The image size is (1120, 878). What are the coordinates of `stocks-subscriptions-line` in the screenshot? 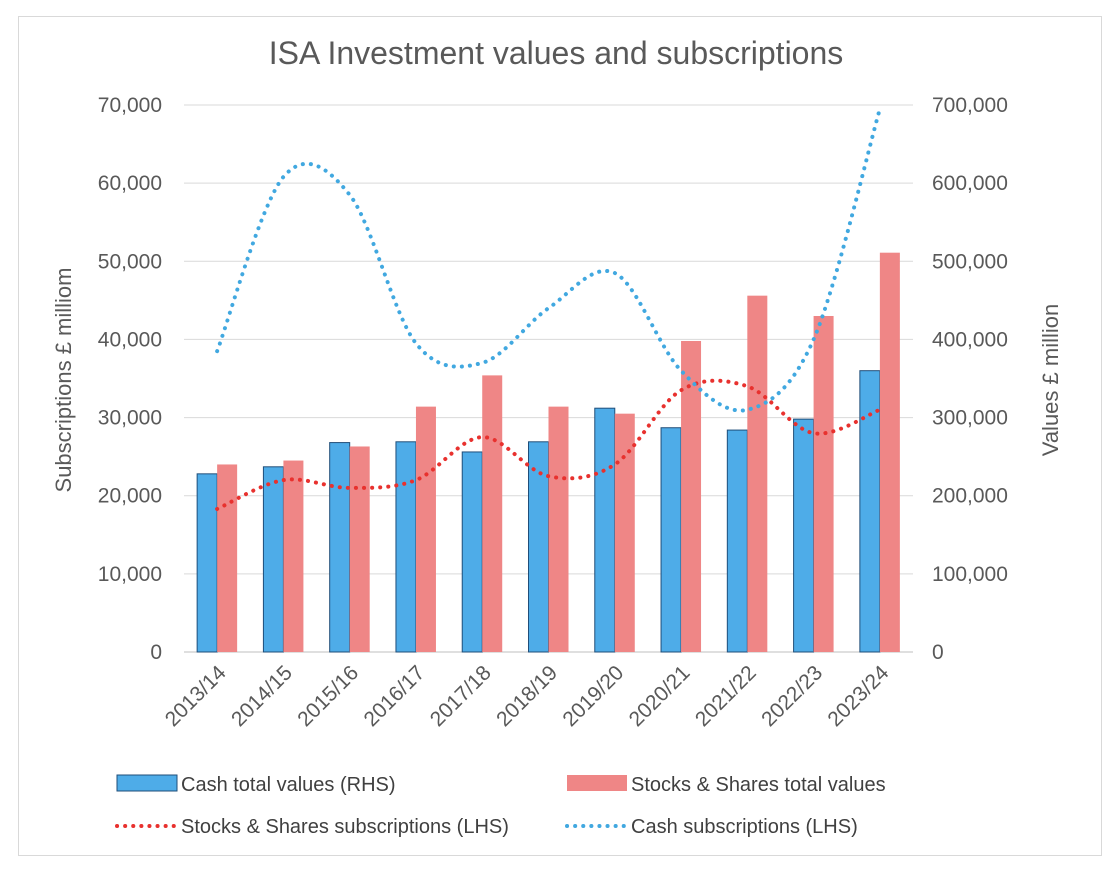 It's located at (548, 444).